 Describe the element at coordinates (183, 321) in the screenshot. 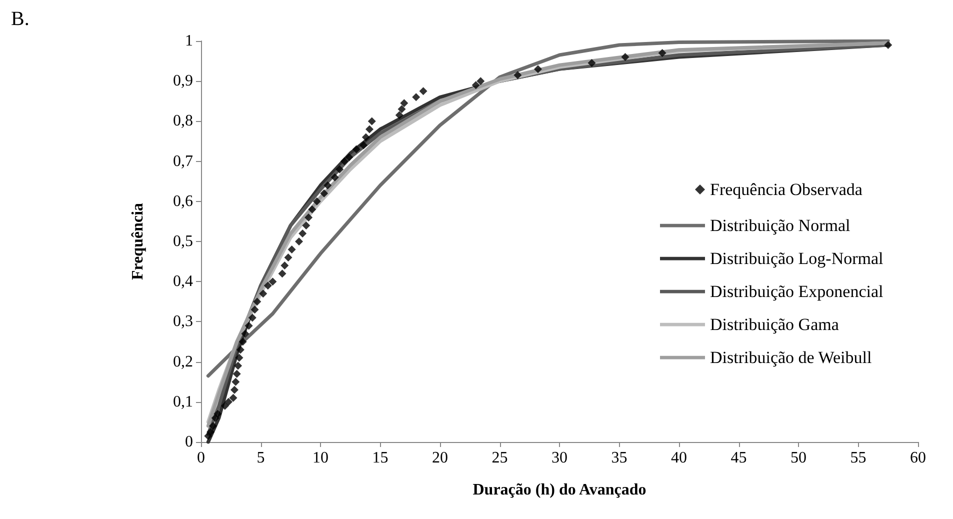

I see `y-tick-label: 0,3` at that location.